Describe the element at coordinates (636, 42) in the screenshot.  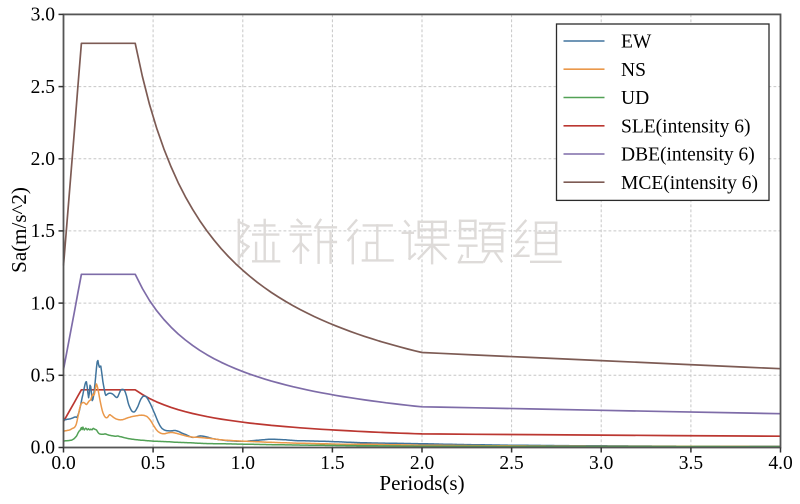
I see `svg-text: EW` at that location.